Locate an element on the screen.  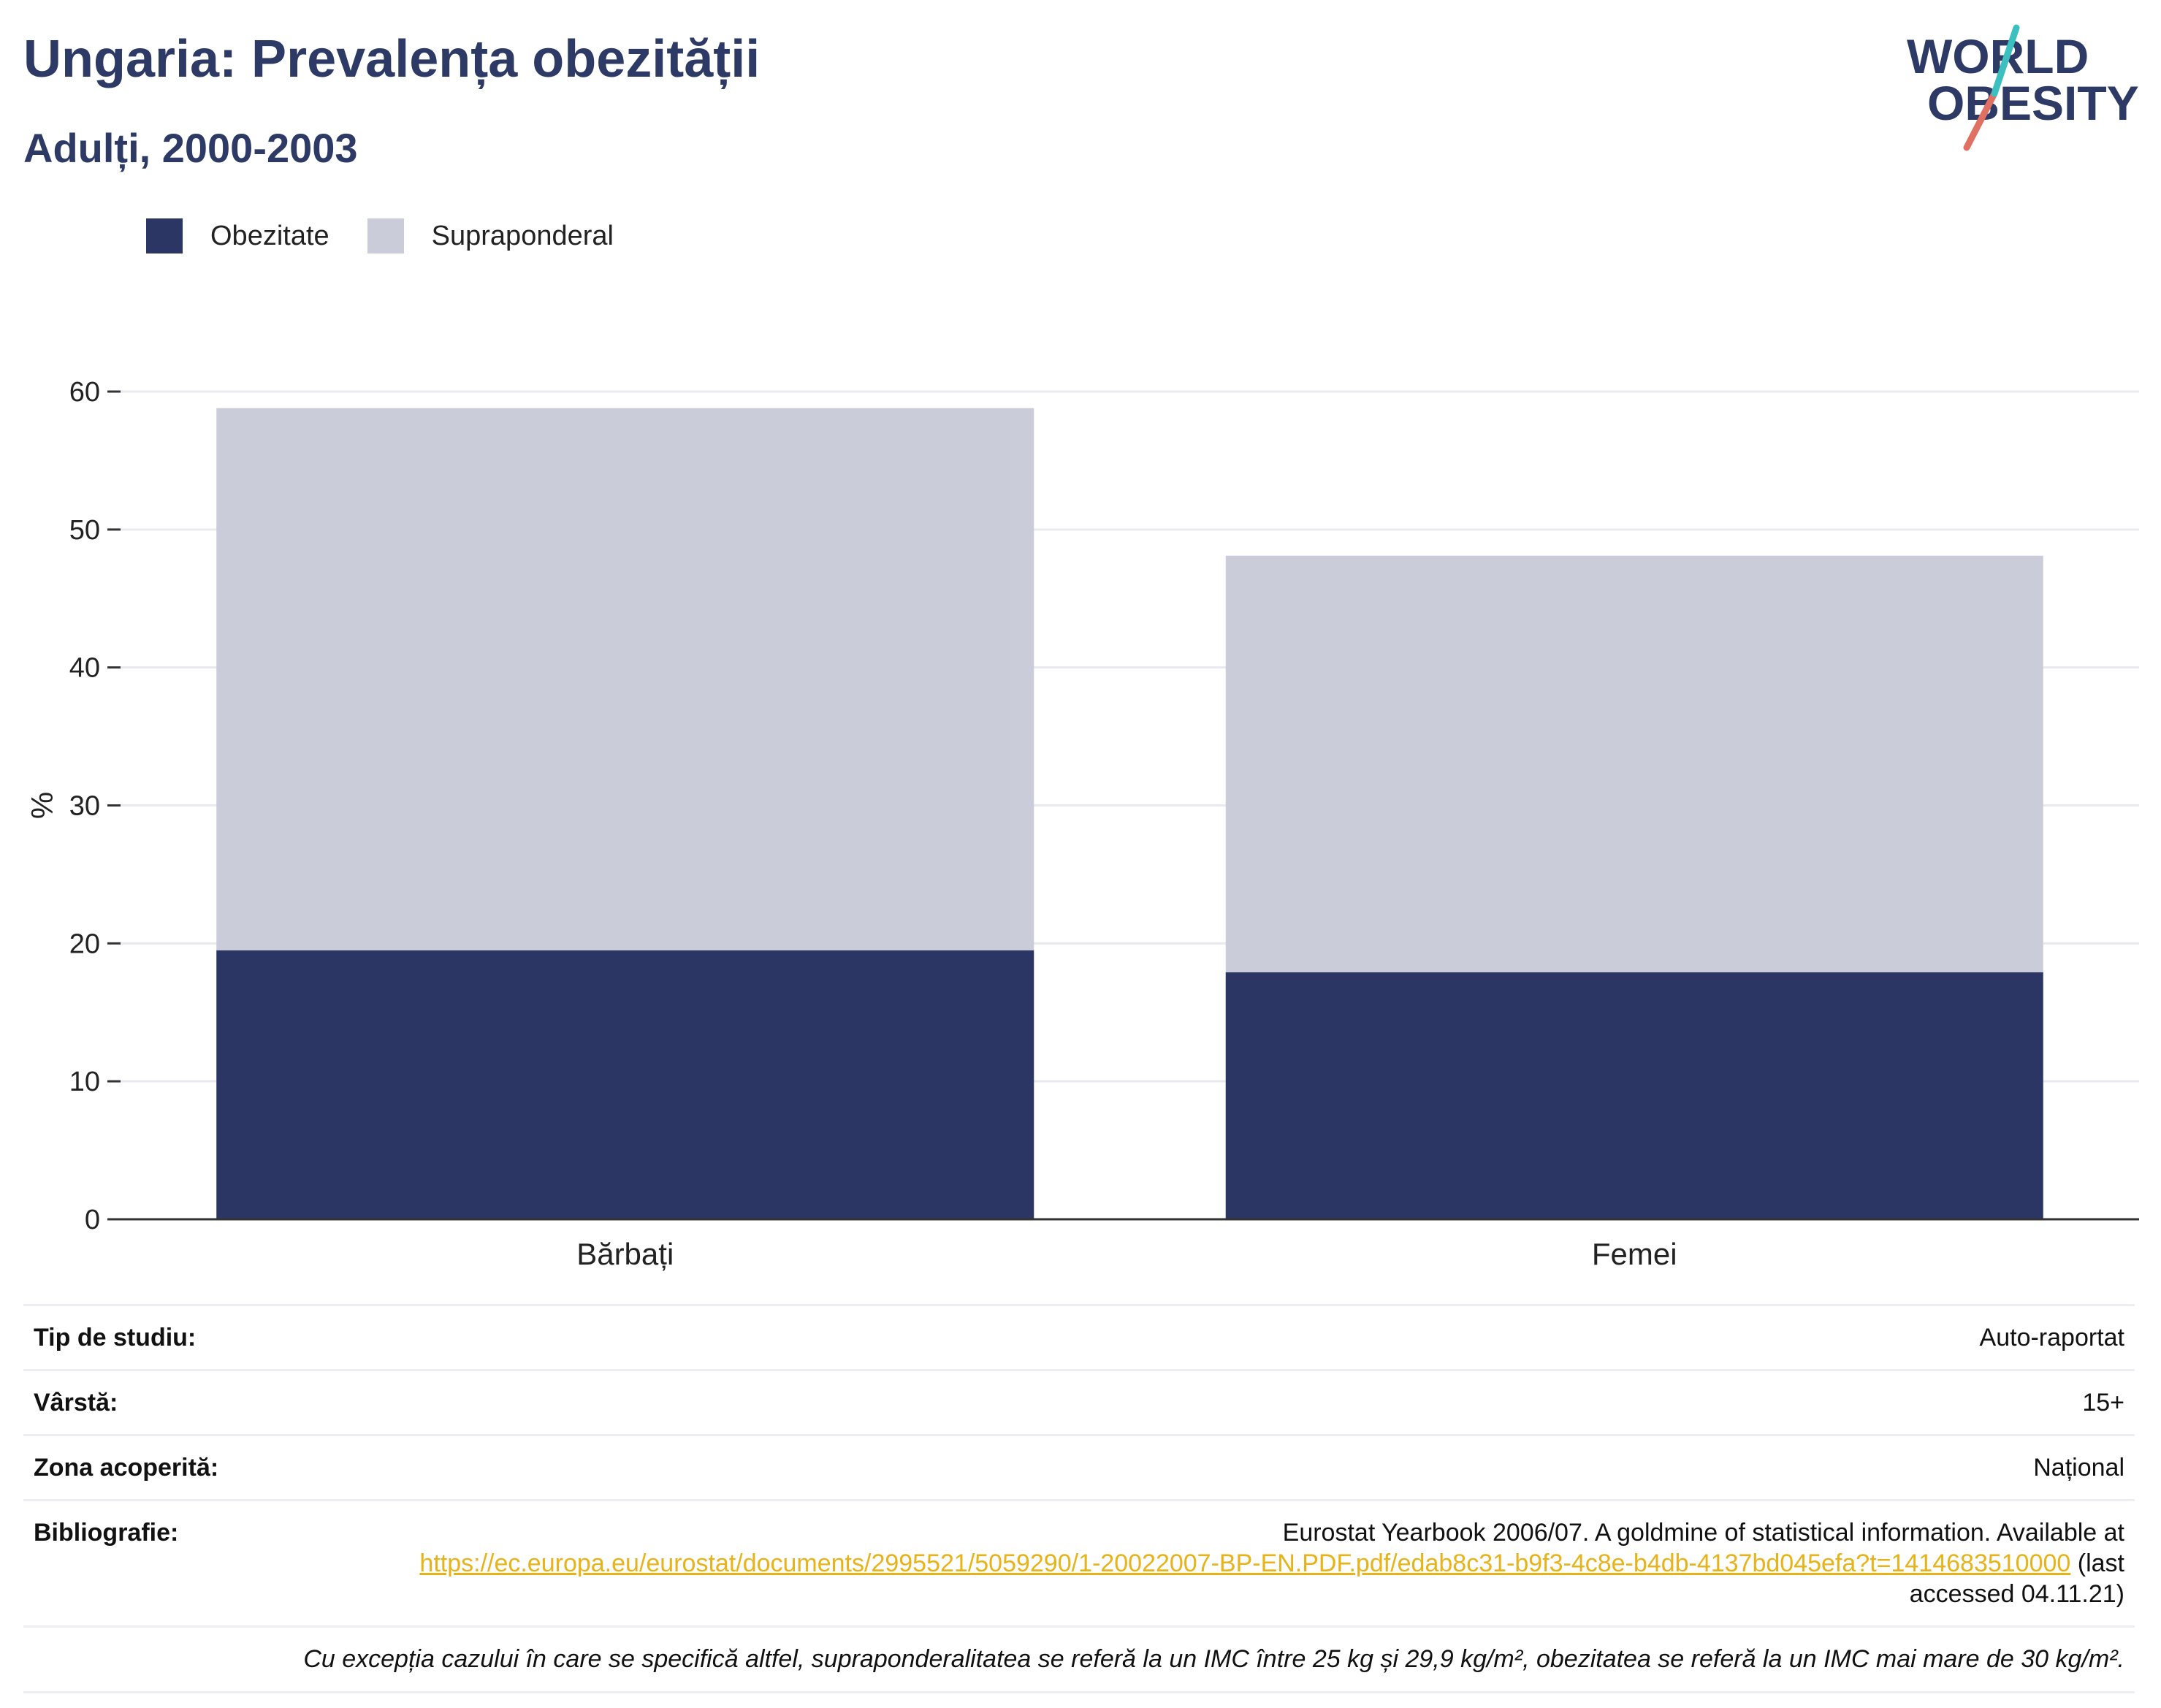
legend-label-overweight: Supraponderal is located at coordinates (522, 235).